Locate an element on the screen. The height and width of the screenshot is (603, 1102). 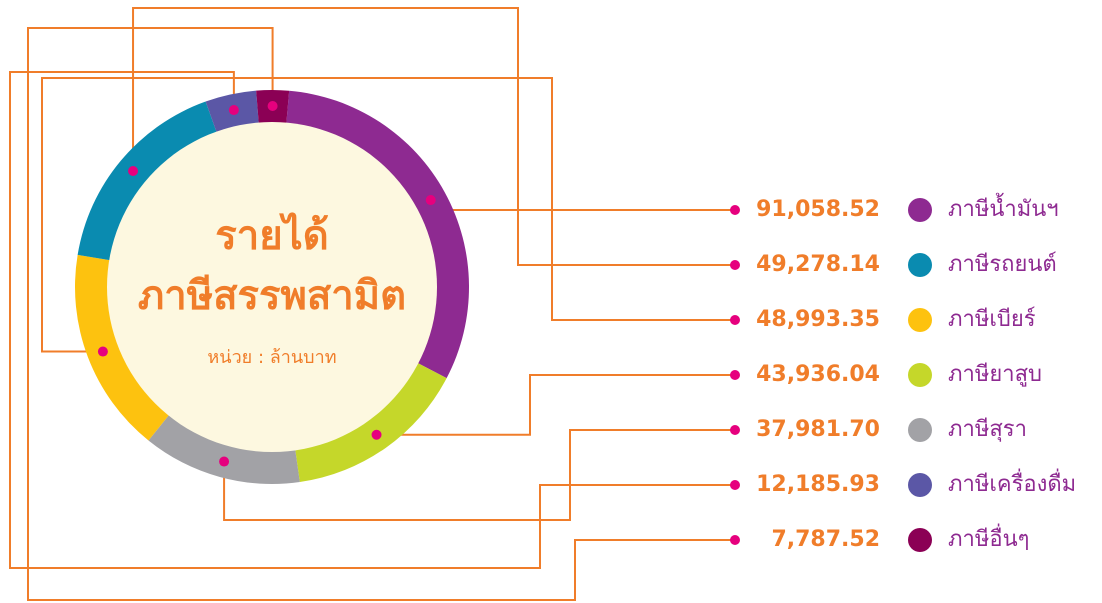
value-label: 43,936.04 is located at coordinates (818, 374).